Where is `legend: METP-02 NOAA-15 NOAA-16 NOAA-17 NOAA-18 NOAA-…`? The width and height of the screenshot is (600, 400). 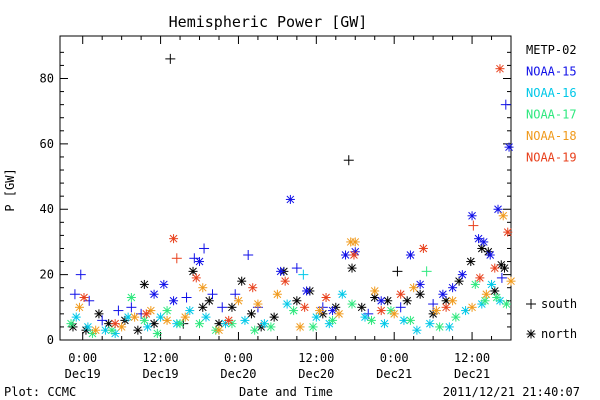 legend: METP-02 NOAA-15 NOAA-16 NOAA-17 NOAA-18 NOAA-… is located at coordinates (551, 104).